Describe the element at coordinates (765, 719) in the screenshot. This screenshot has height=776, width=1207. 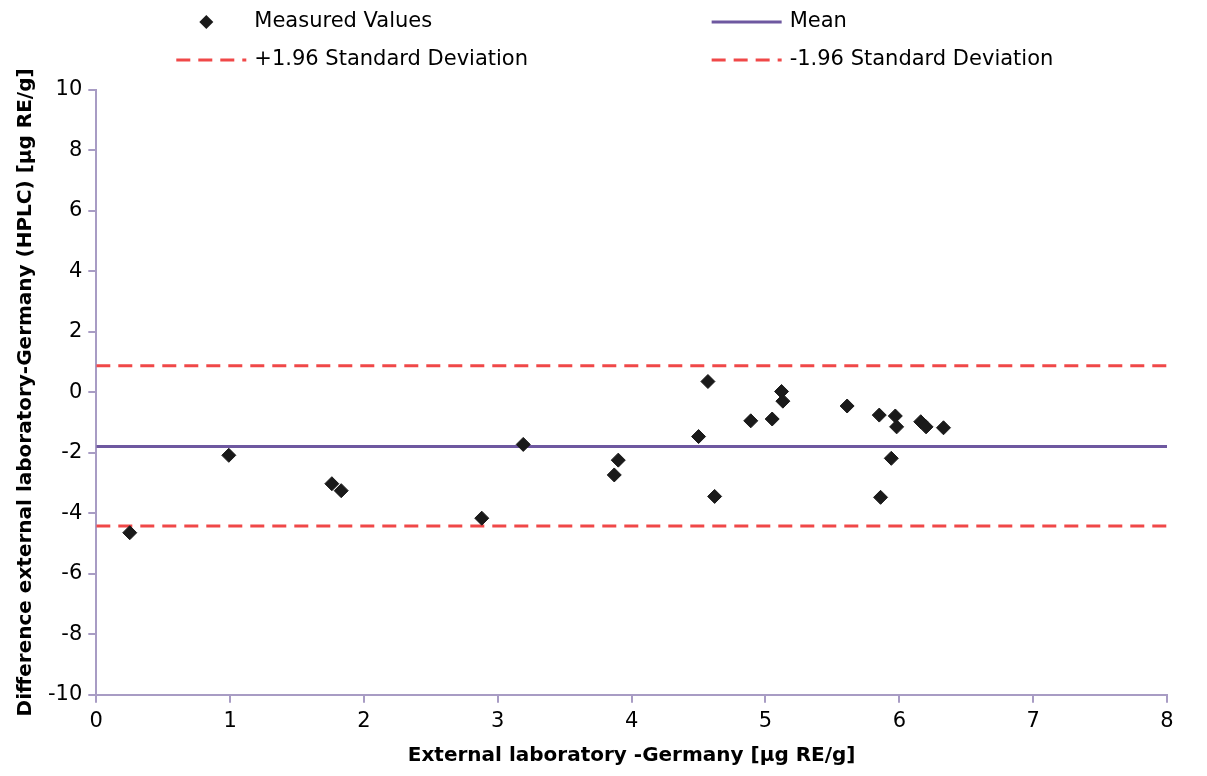
I see `x-tick-label: 5` at that location.